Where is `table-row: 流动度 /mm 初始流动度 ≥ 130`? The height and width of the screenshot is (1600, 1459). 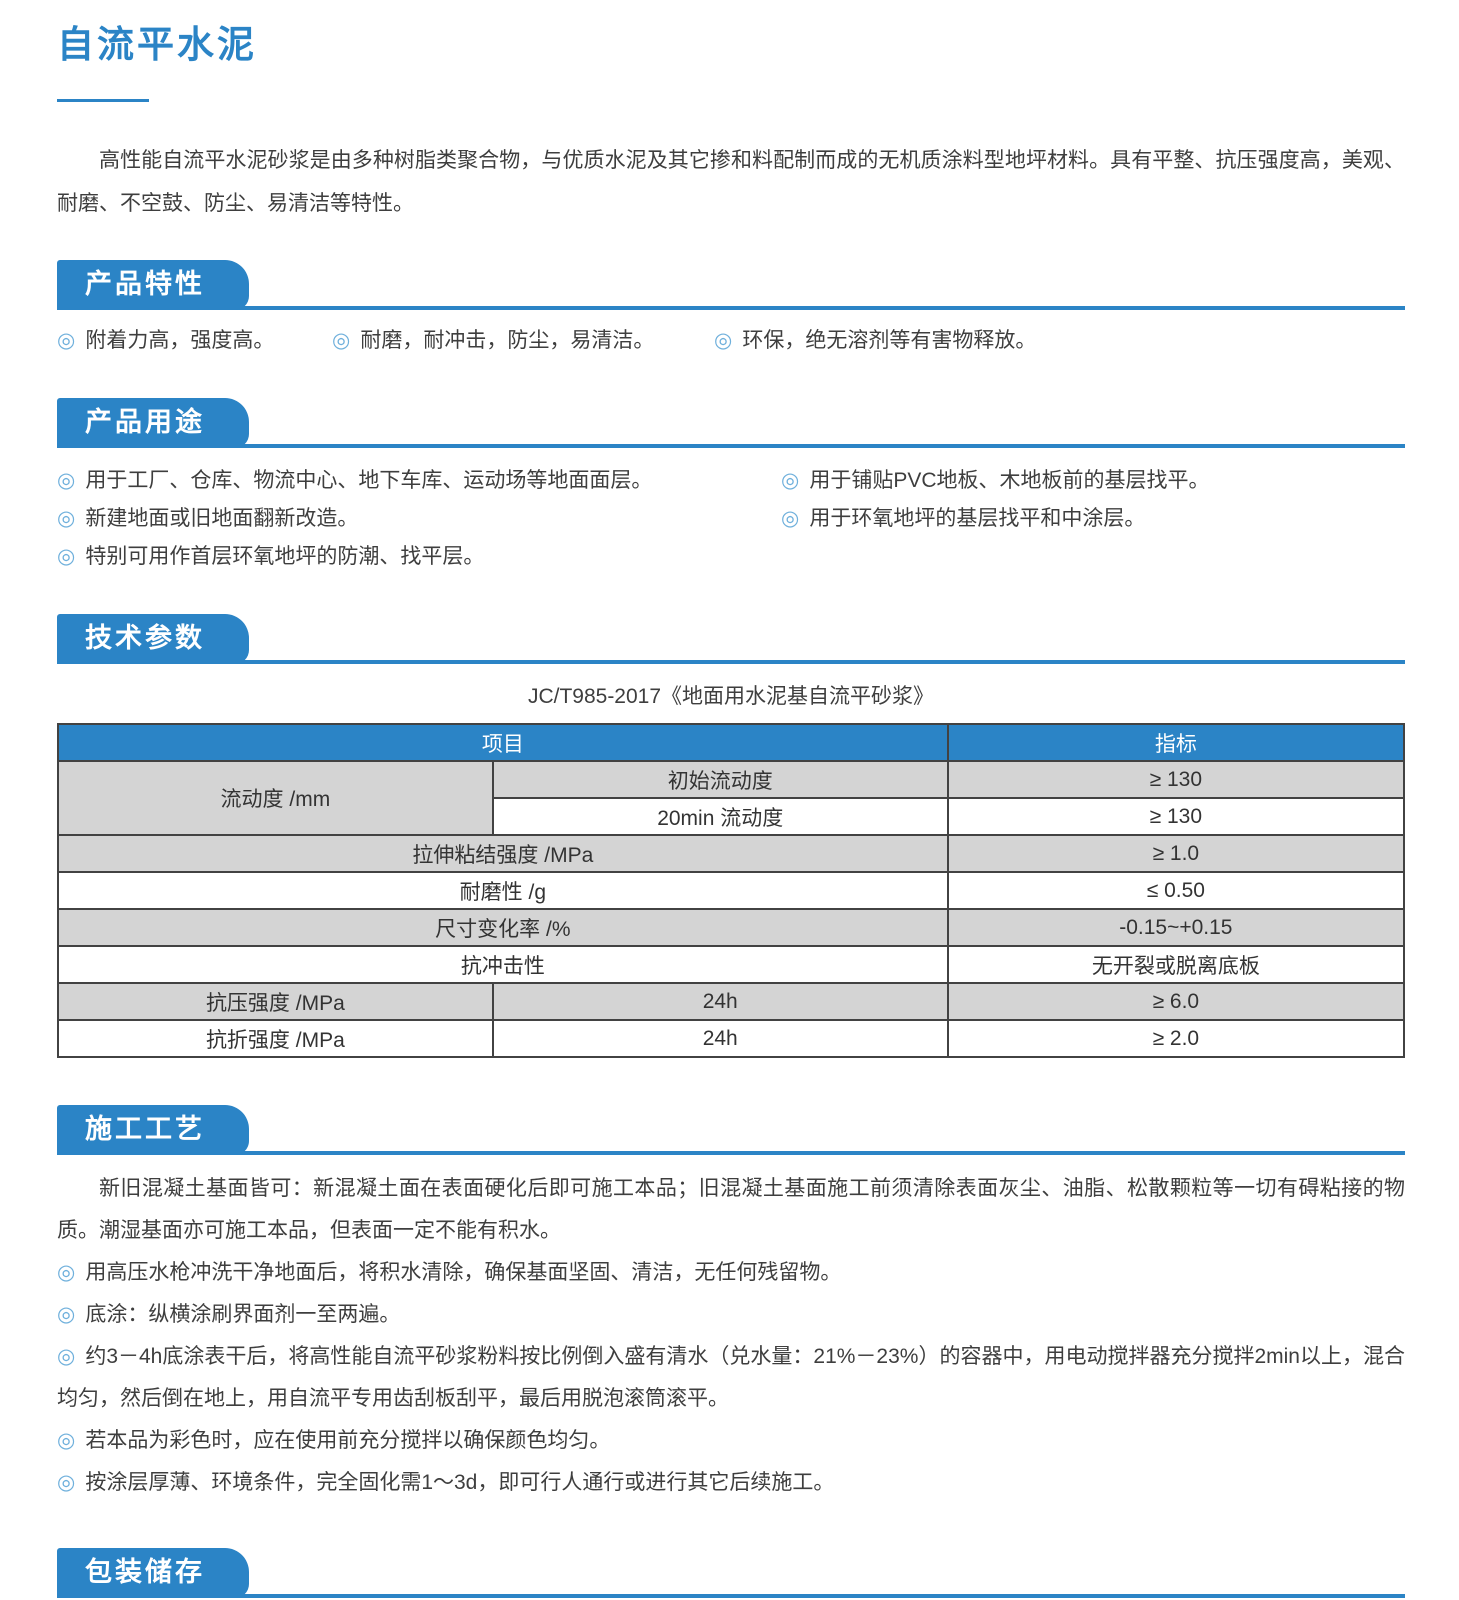
table-row: 流动度 /mm 初始流动度 ≥ 130 is located at coordinates (731, 798).